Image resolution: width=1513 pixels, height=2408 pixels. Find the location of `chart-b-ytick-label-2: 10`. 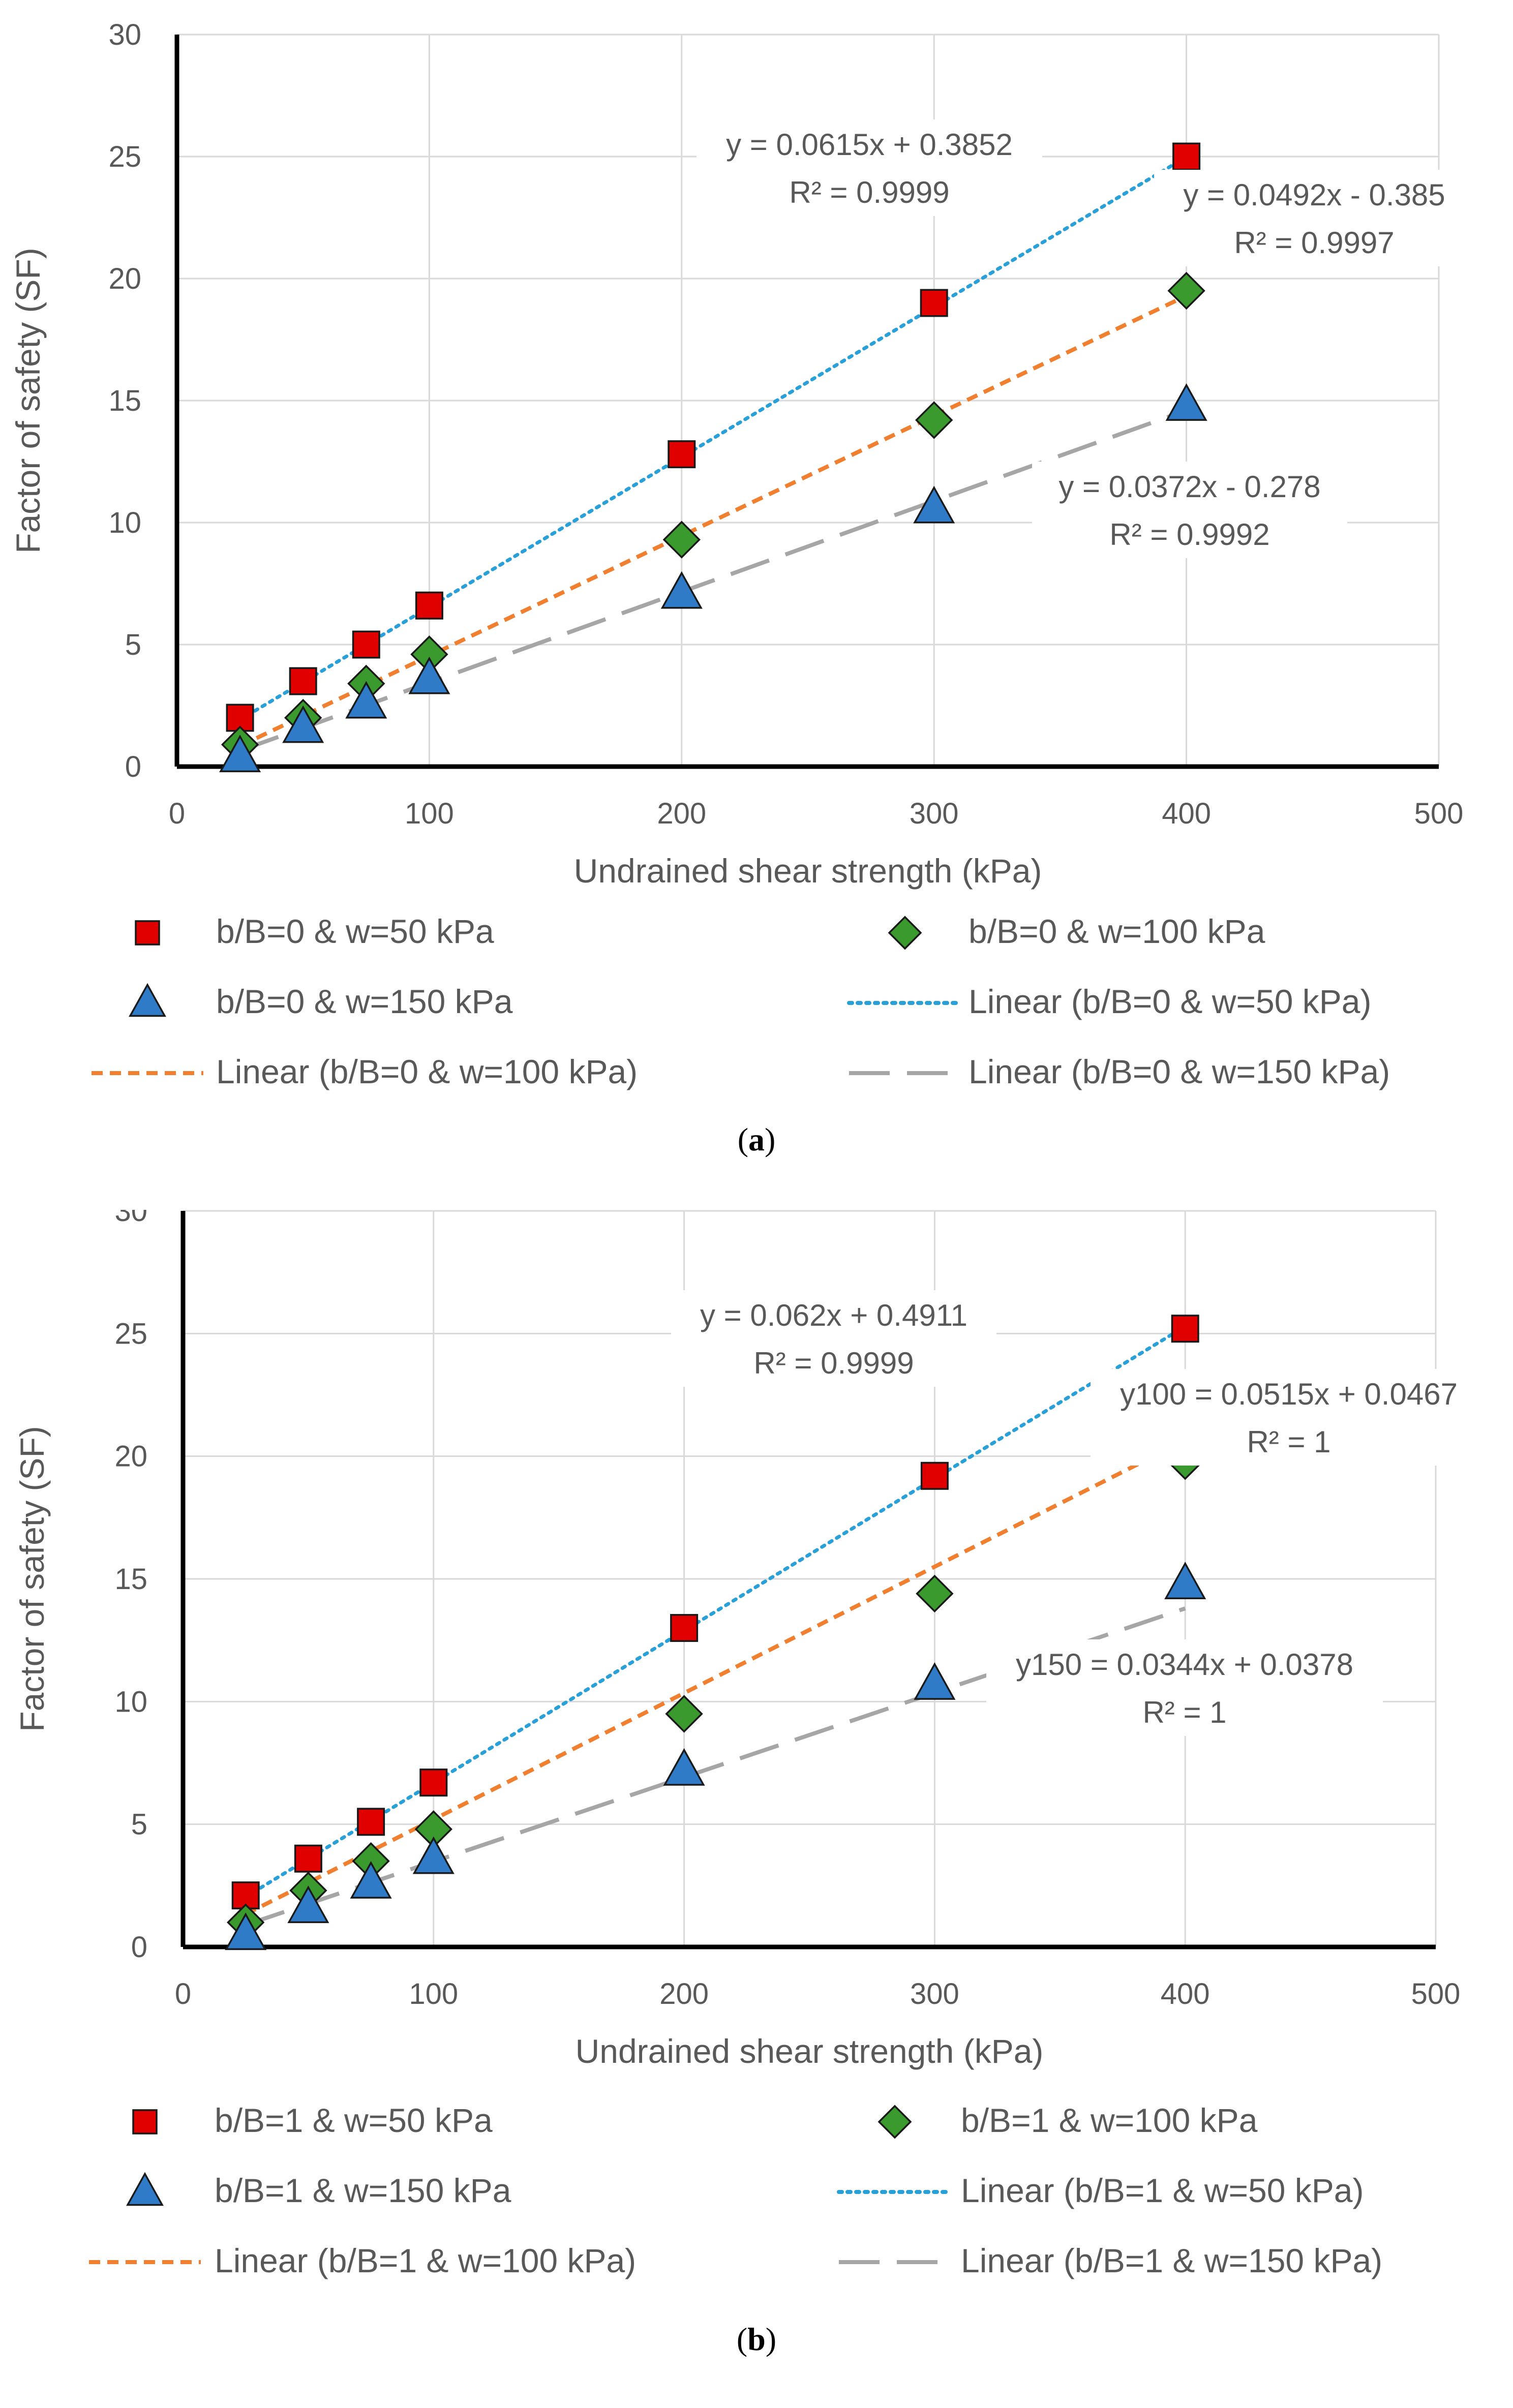

chart-b-ytick-label-2: 10 is located at coordinates (130, 1701).